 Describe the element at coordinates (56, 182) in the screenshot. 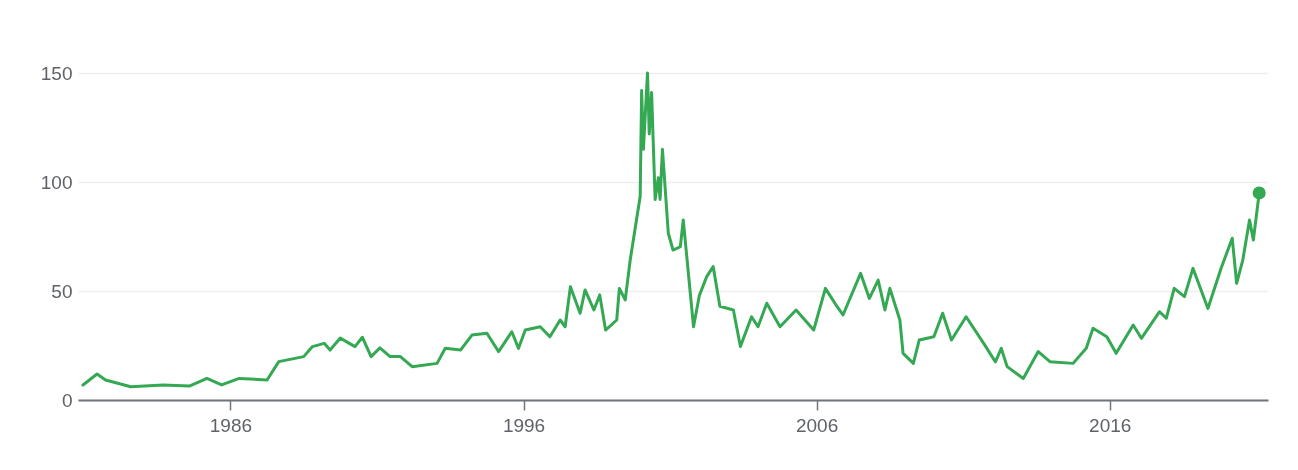

I see `y-tick-label: 100` at that location.